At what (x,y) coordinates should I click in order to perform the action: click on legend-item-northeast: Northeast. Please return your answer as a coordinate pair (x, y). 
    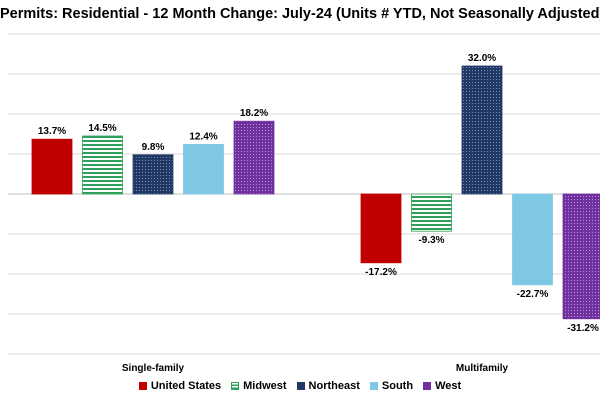
    Looking at the image, I should click on (328, 386).